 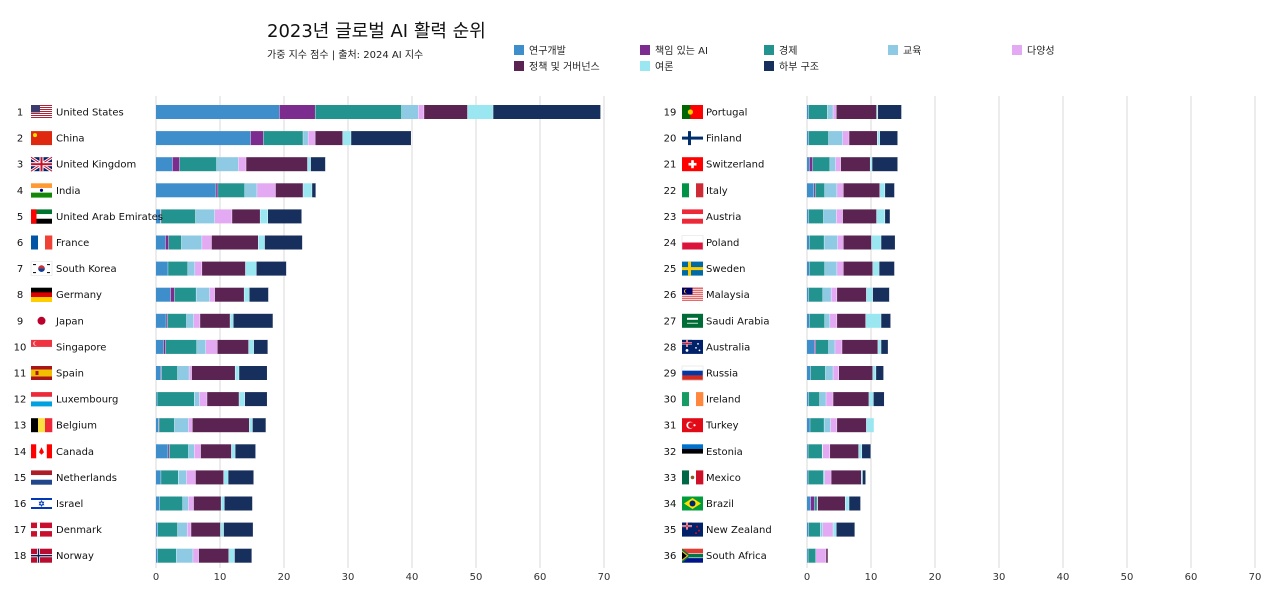 I want to click on legend-item-diversity: 다양성, so click(x=1033, y=49).